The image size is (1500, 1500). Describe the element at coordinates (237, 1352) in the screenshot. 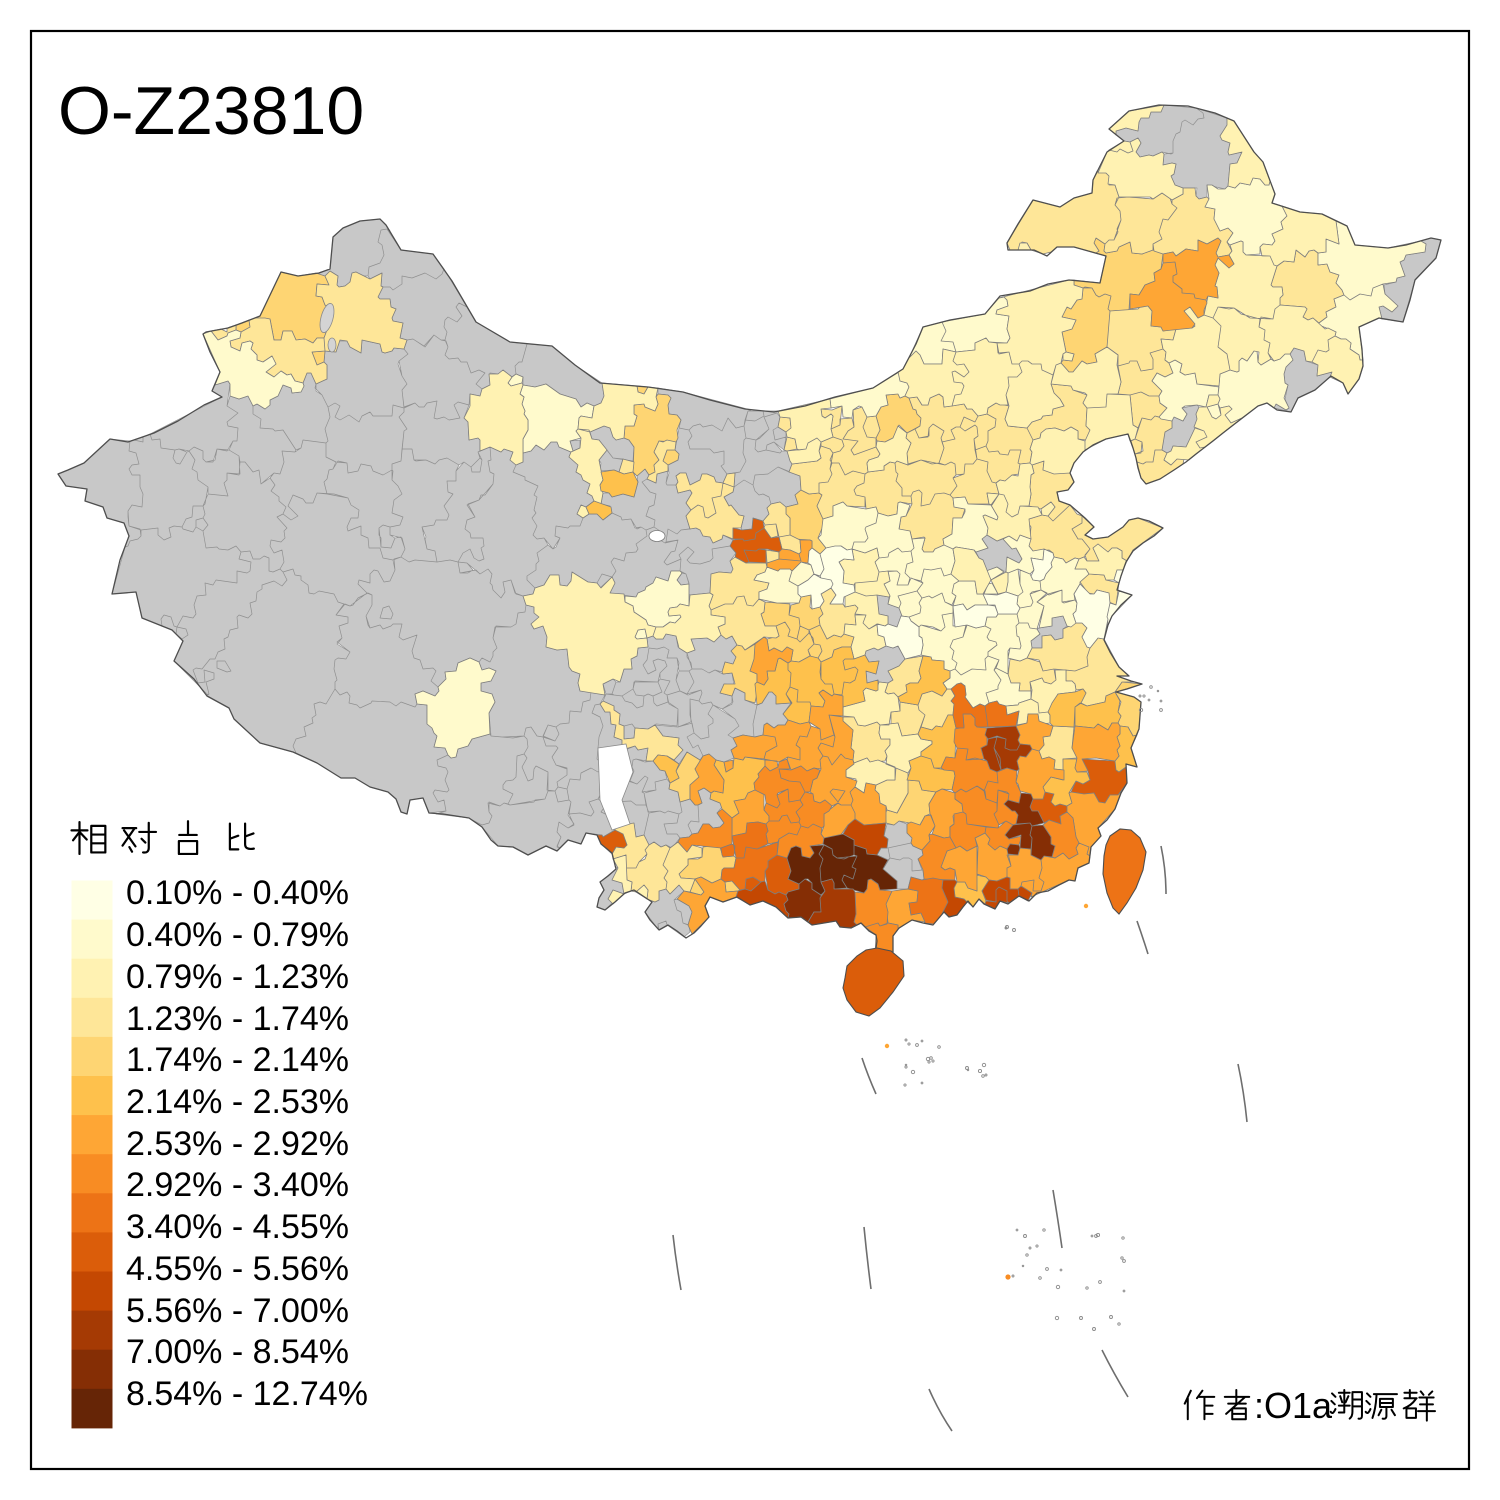

I see `svg-text: 7.00% - 8.54%` at that location.